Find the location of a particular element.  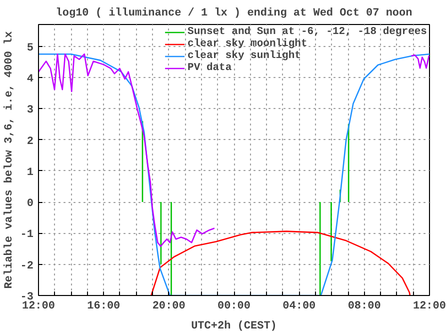

x-tick-label: 00:00 is located at coordinates (234, 306).